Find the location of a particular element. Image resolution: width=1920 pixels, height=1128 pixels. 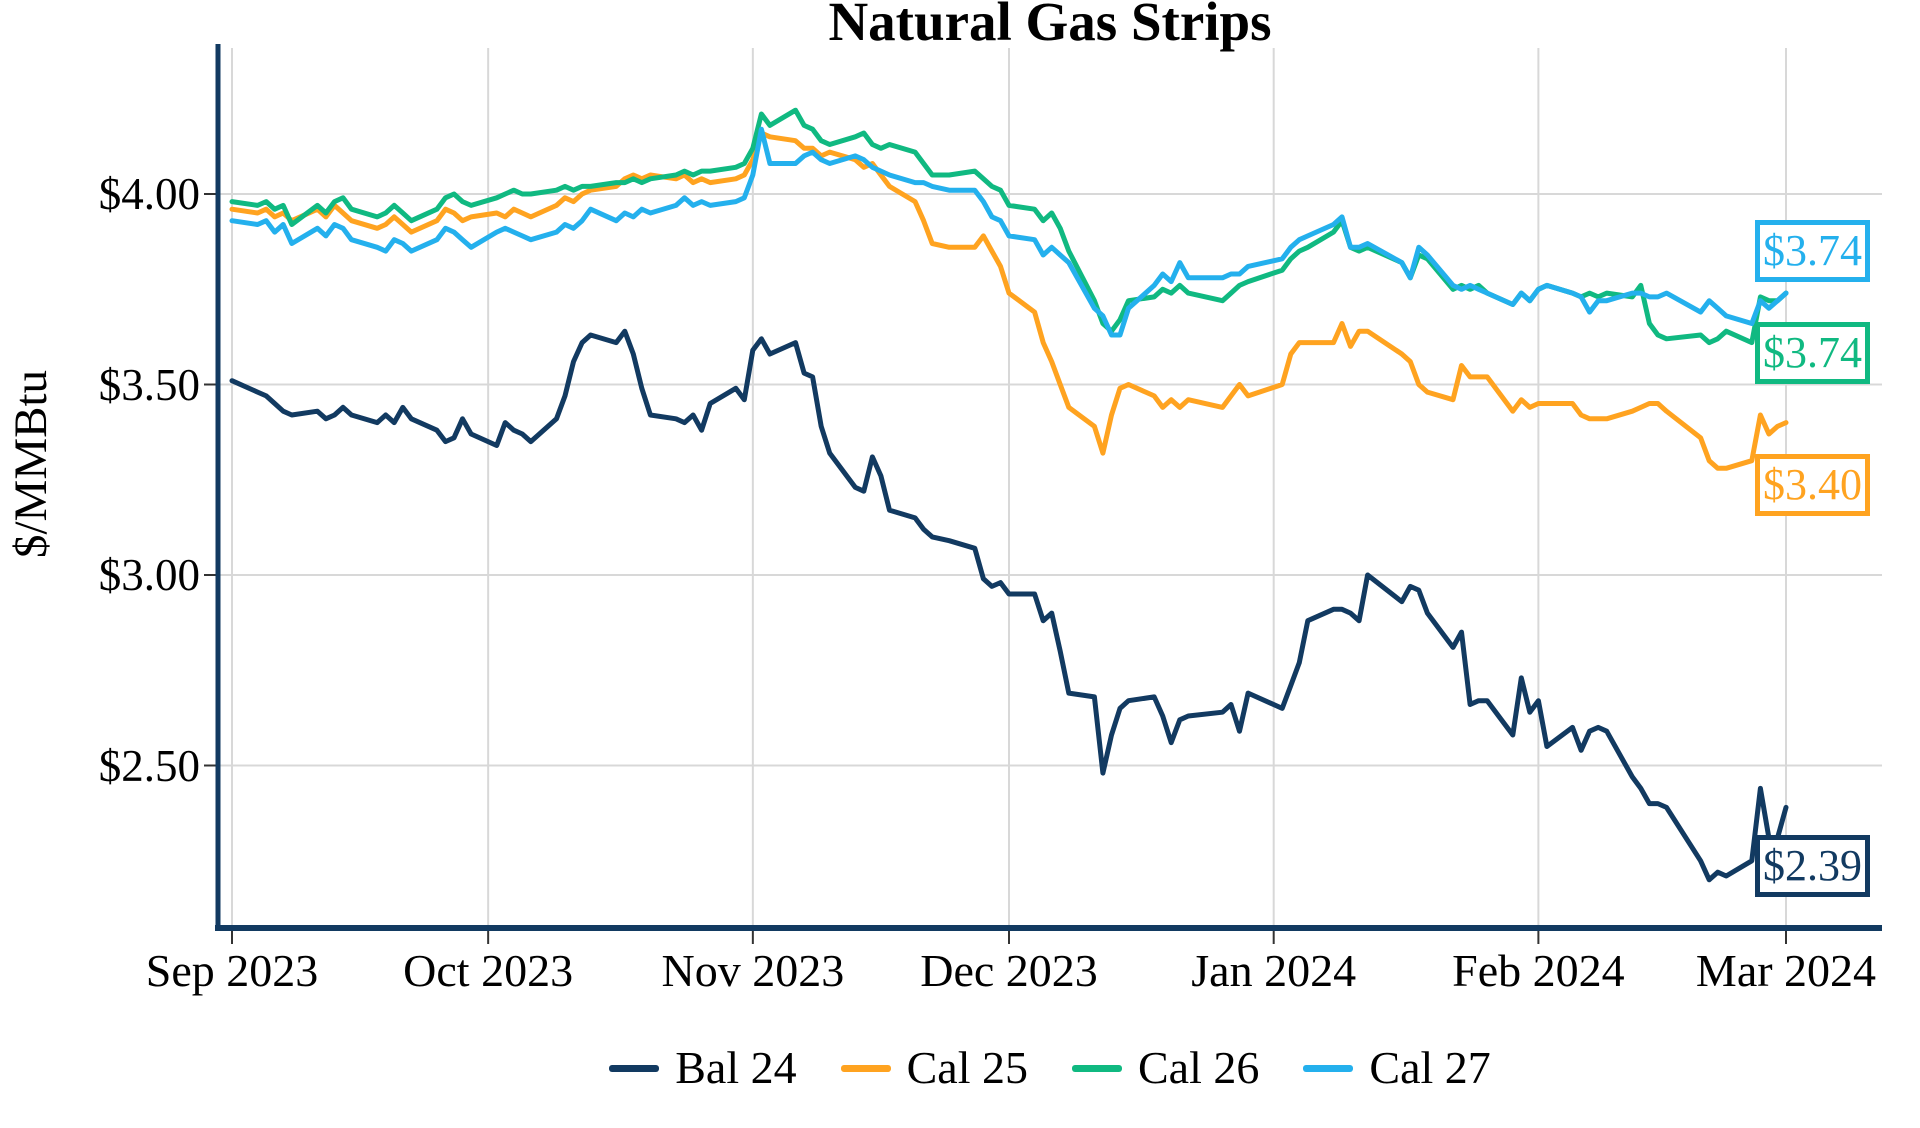

legend-item-cal-27: Cal 27 is located at coordinates (1397, 1068).